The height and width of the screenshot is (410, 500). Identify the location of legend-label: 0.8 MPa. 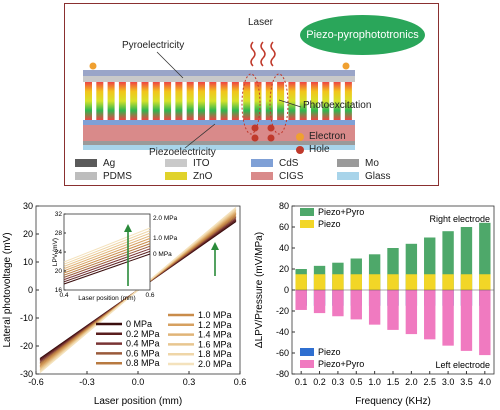
(143, 363).